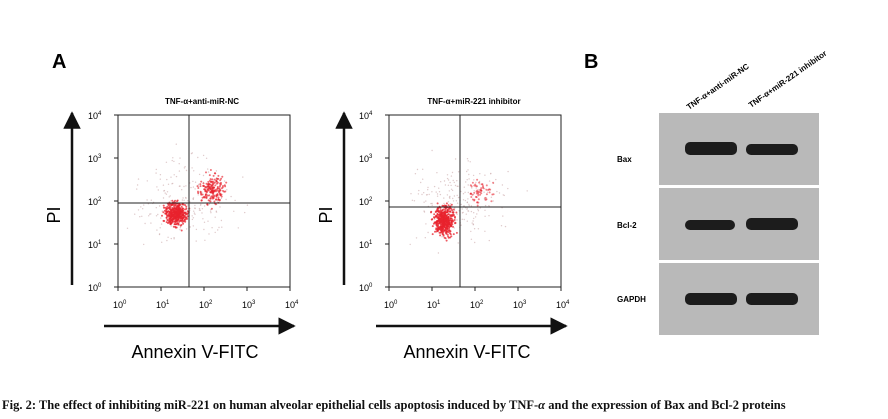 The width and height of the screenshot is (888, 419). What do you see at coordinates (95, 288) in the screenshot?
I see `y-tick-label: 100` at bounding box center [95, 288].